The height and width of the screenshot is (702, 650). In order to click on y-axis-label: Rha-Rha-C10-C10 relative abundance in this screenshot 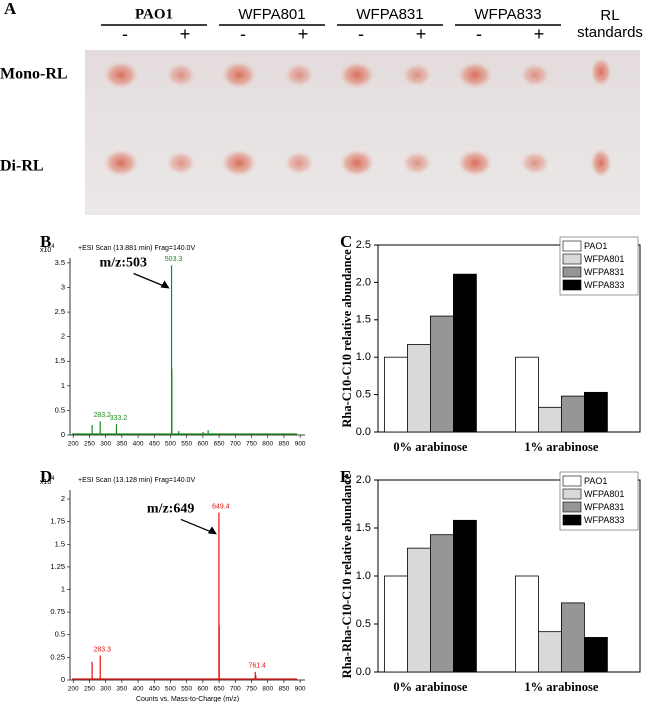, I will do `click(347, 575)`.